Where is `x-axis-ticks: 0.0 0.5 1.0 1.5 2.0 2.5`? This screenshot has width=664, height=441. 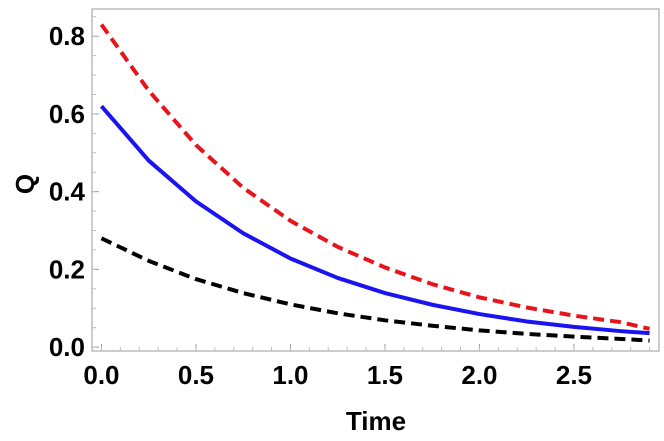 x-axis-ticks: 0.0 0.5 1.0 1.5 2.0 2.5 is located at coordinates (367, 367).